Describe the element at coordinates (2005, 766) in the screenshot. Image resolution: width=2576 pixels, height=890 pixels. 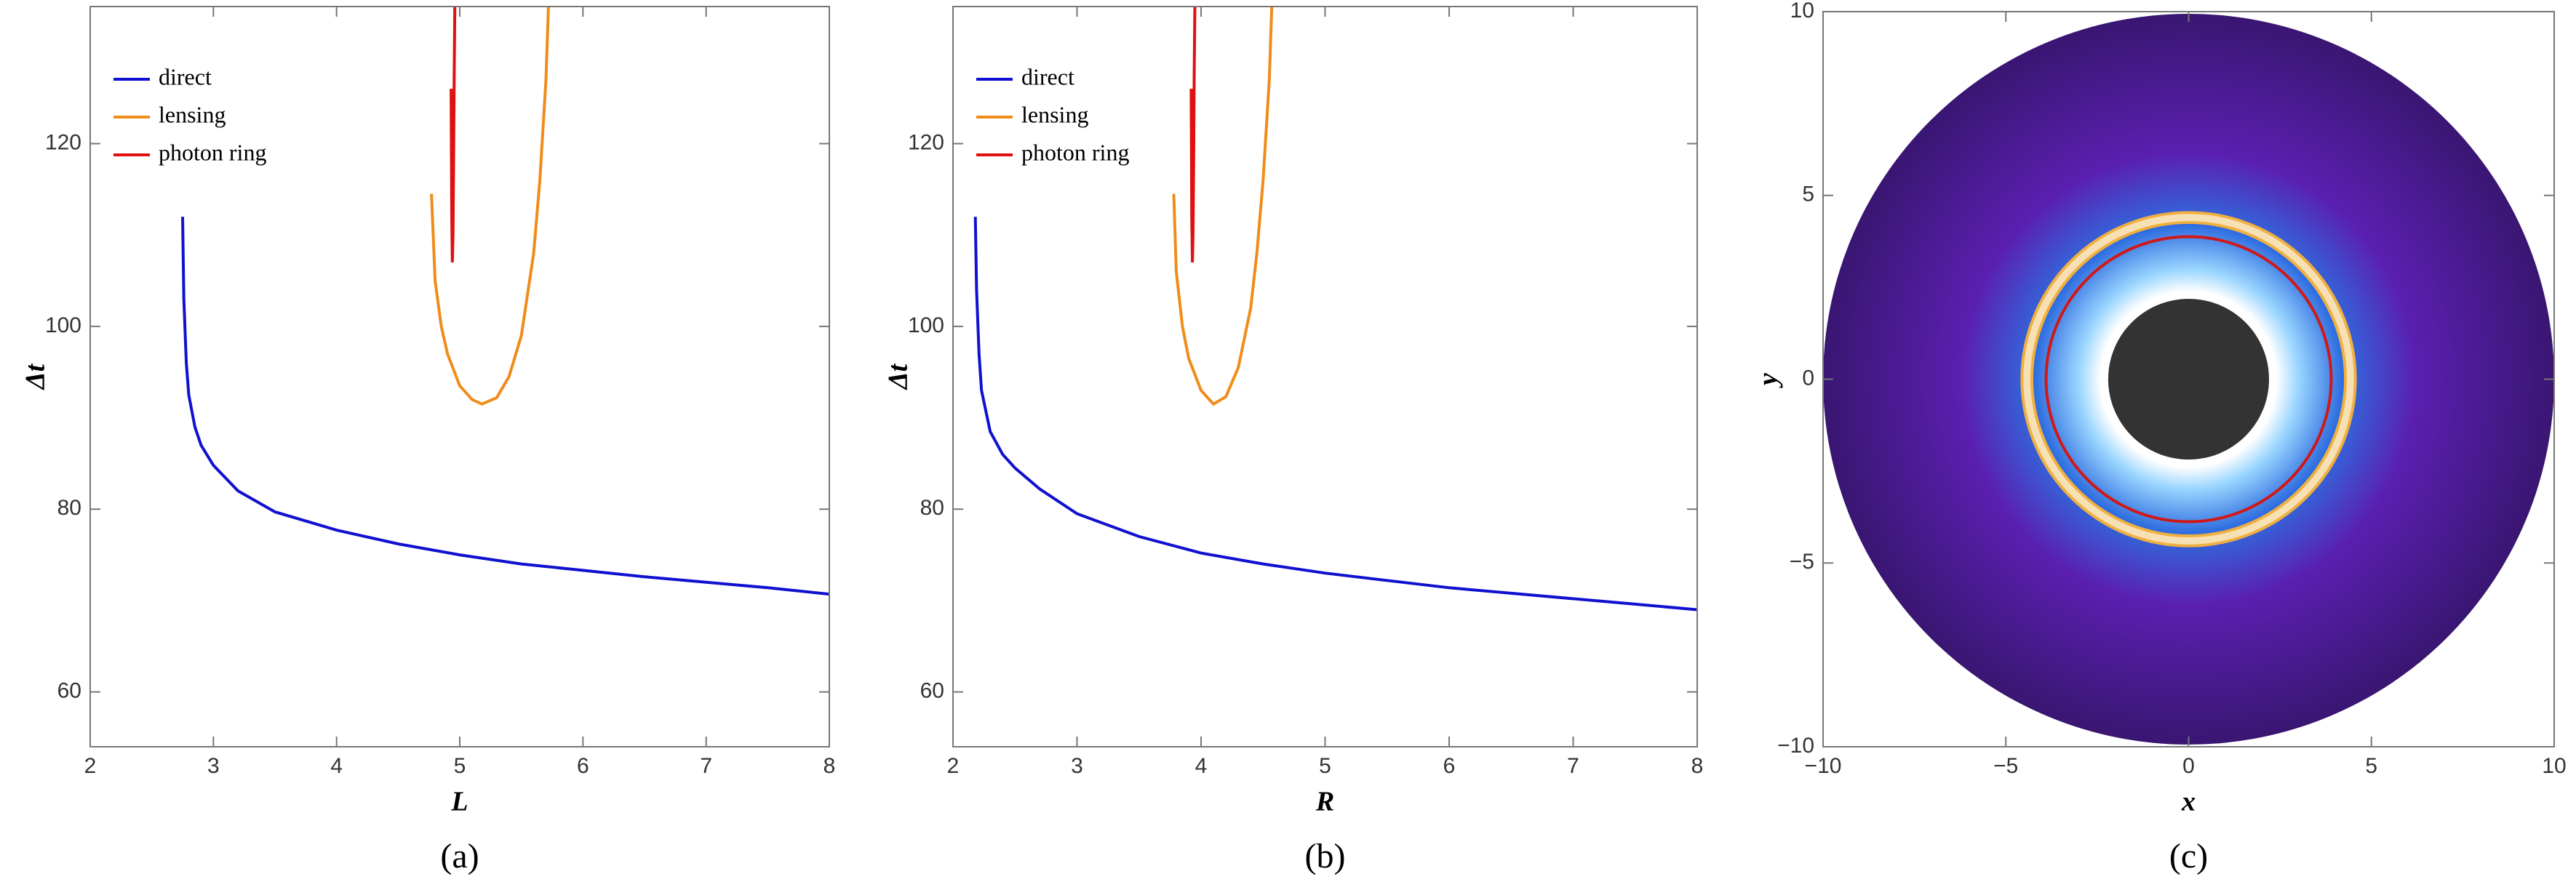
I see `x-tick-label: −5` at that location.